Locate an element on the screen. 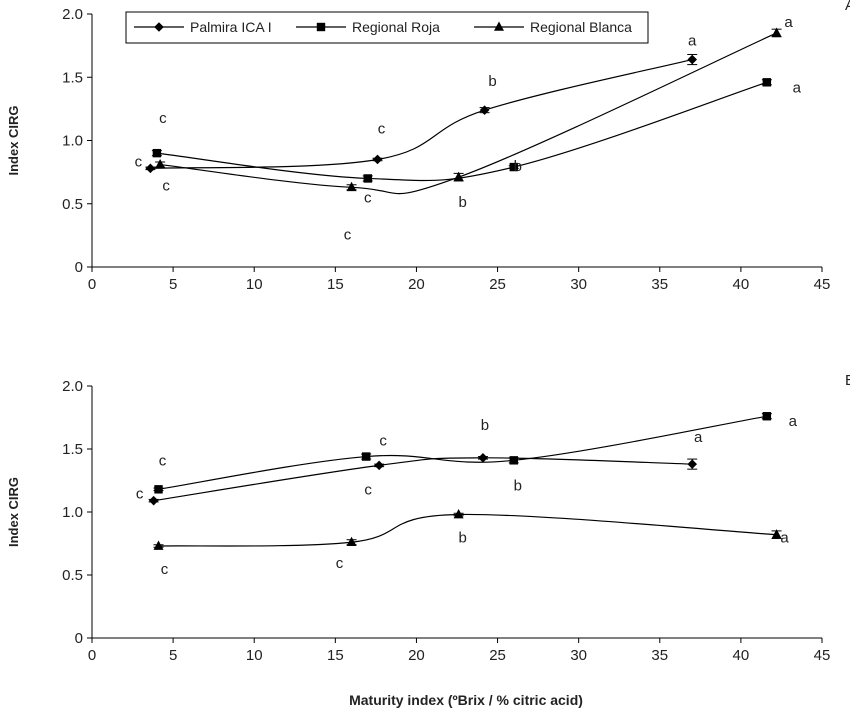 This screenshot has height=713, width=850. panel-letter: A is located at coordinates (847, 7).